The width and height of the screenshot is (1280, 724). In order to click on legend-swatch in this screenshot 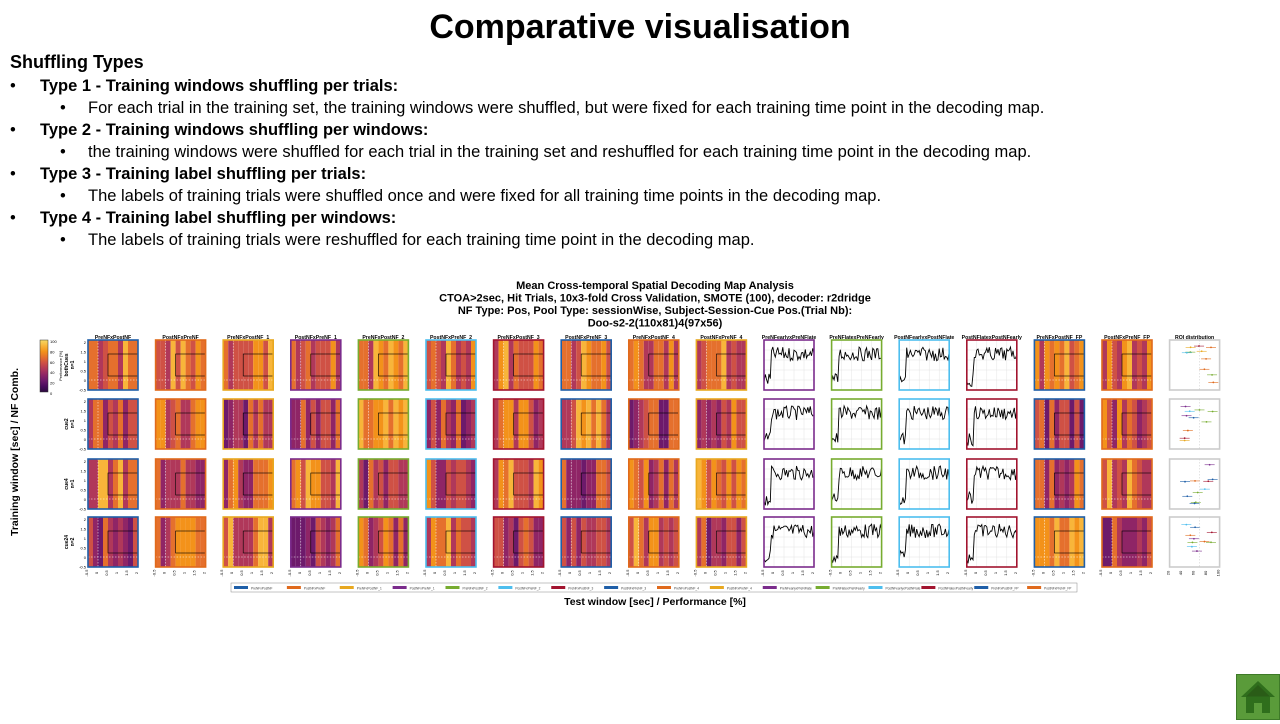, I will do `click(452, 587)`.